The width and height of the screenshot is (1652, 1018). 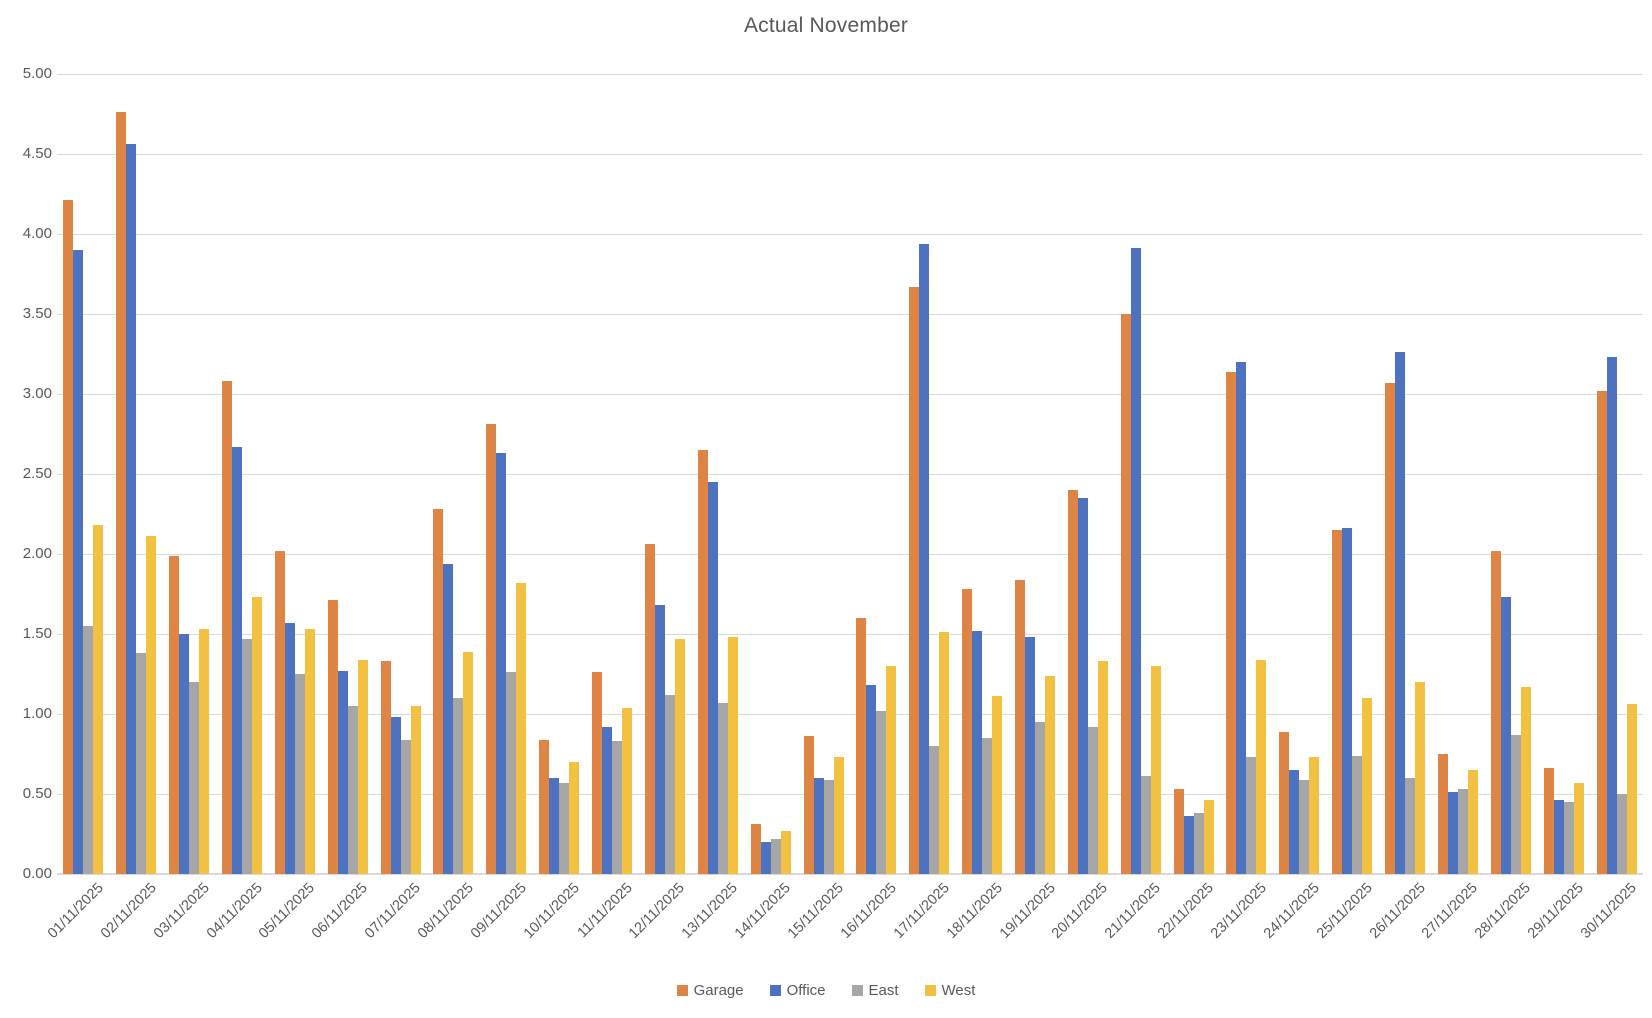 What do you see at coordinates (1397, 911) in the screenshot?
I see `x-tick-label: 26/11/2025` at bounding box center [1397, 911].